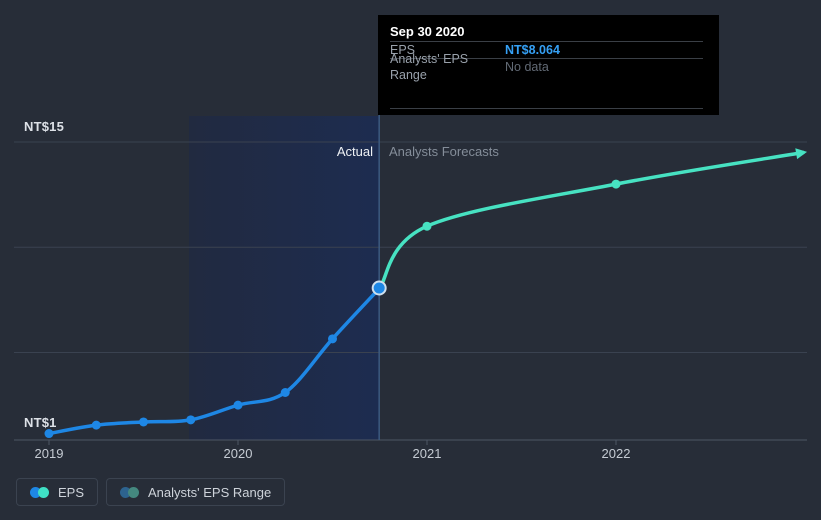 The height and width of the screenshot is (520, 821). Describe the element at coordinates (427, 453) in the screenshot. I see `x-tick-label-2021: 2021` at that location.